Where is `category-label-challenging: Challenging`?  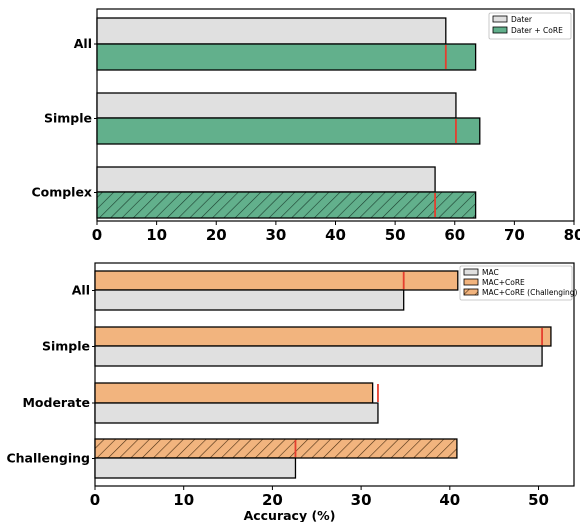
category-label-challenging: Challenging is located at coordinates (48, 458).